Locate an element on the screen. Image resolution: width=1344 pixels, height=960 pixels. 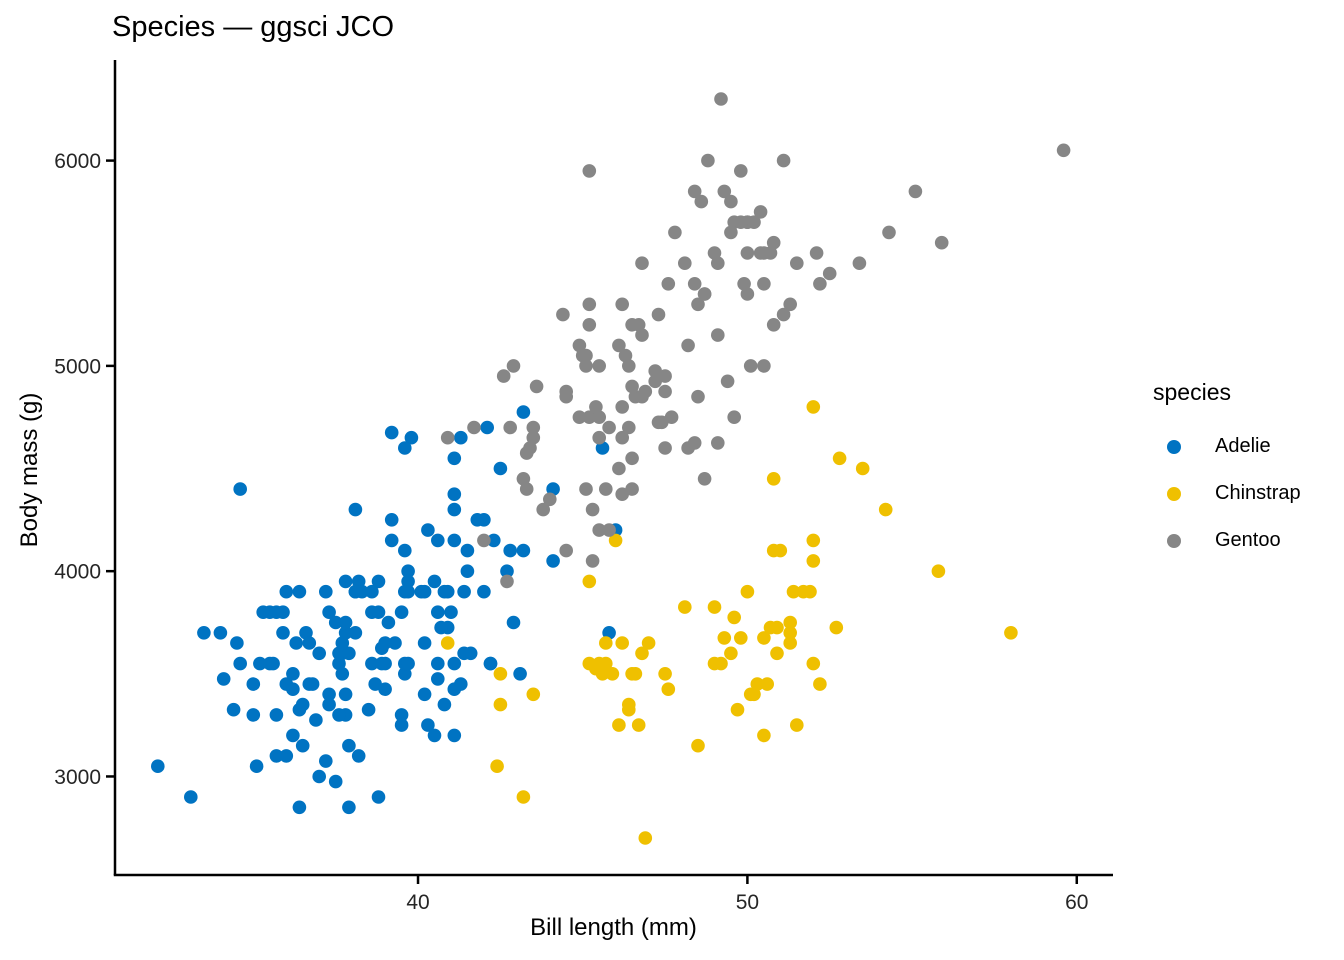
legend-item-label: Gentoo is located at coordinates (1248, 540).